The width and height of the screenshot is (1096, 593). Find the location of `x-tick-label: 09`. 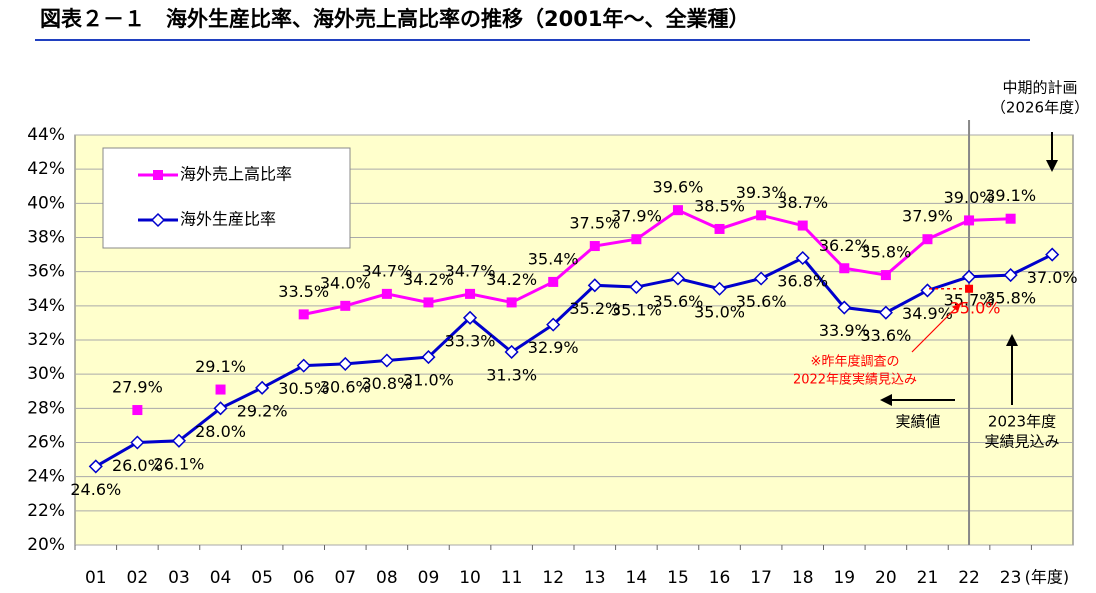

x-tick-label: 09 is located at coordinates (429, 578).